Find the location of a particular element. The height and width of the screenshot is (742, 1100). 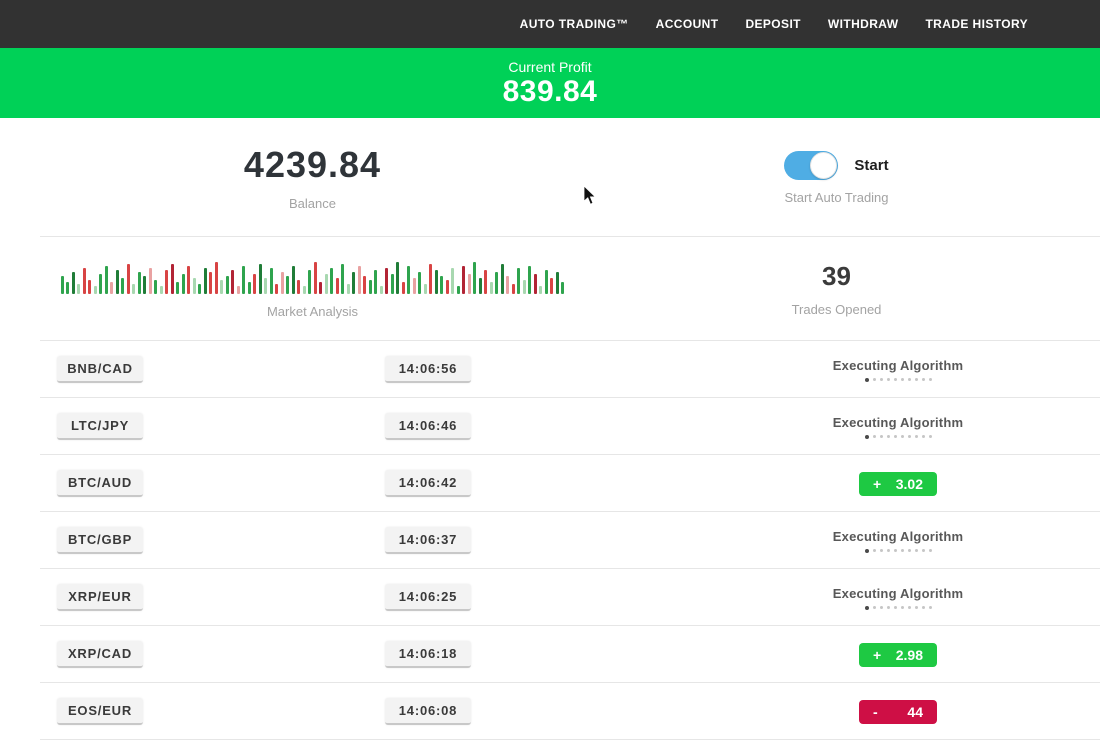

balance-block: 4239.84 Balance is located at coordinates (312, 177).